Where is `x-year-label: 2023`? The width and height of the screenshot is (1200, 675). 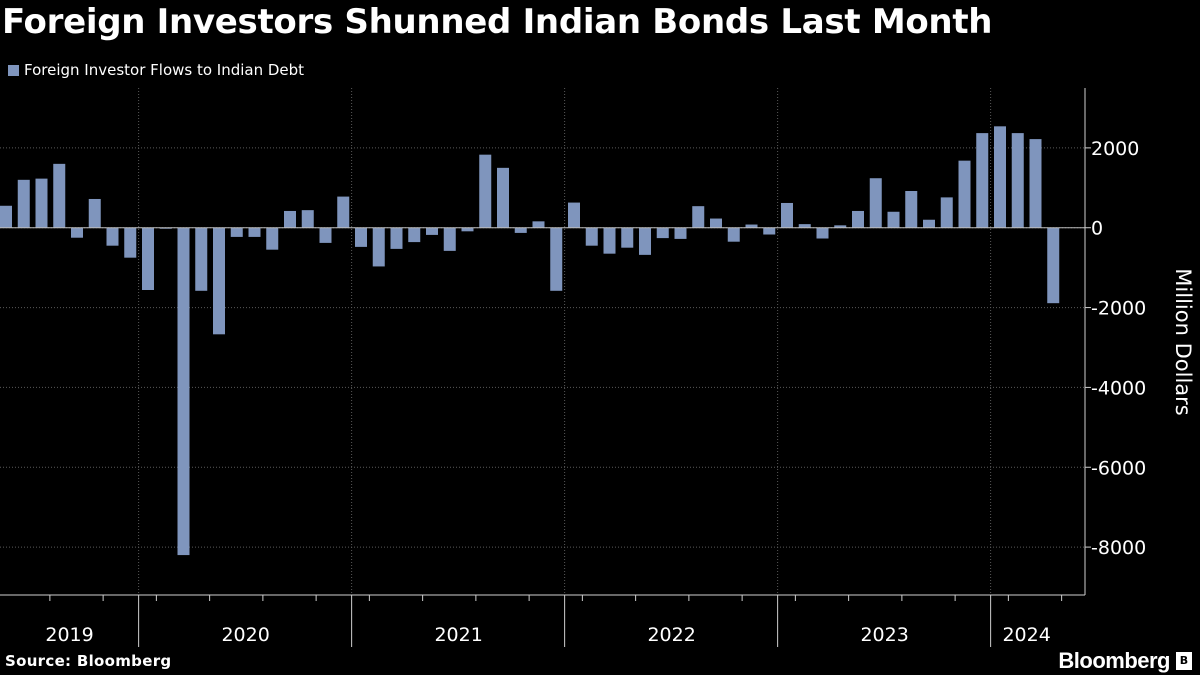
x-year-label: 2023 is located at coordinates (884, 635).